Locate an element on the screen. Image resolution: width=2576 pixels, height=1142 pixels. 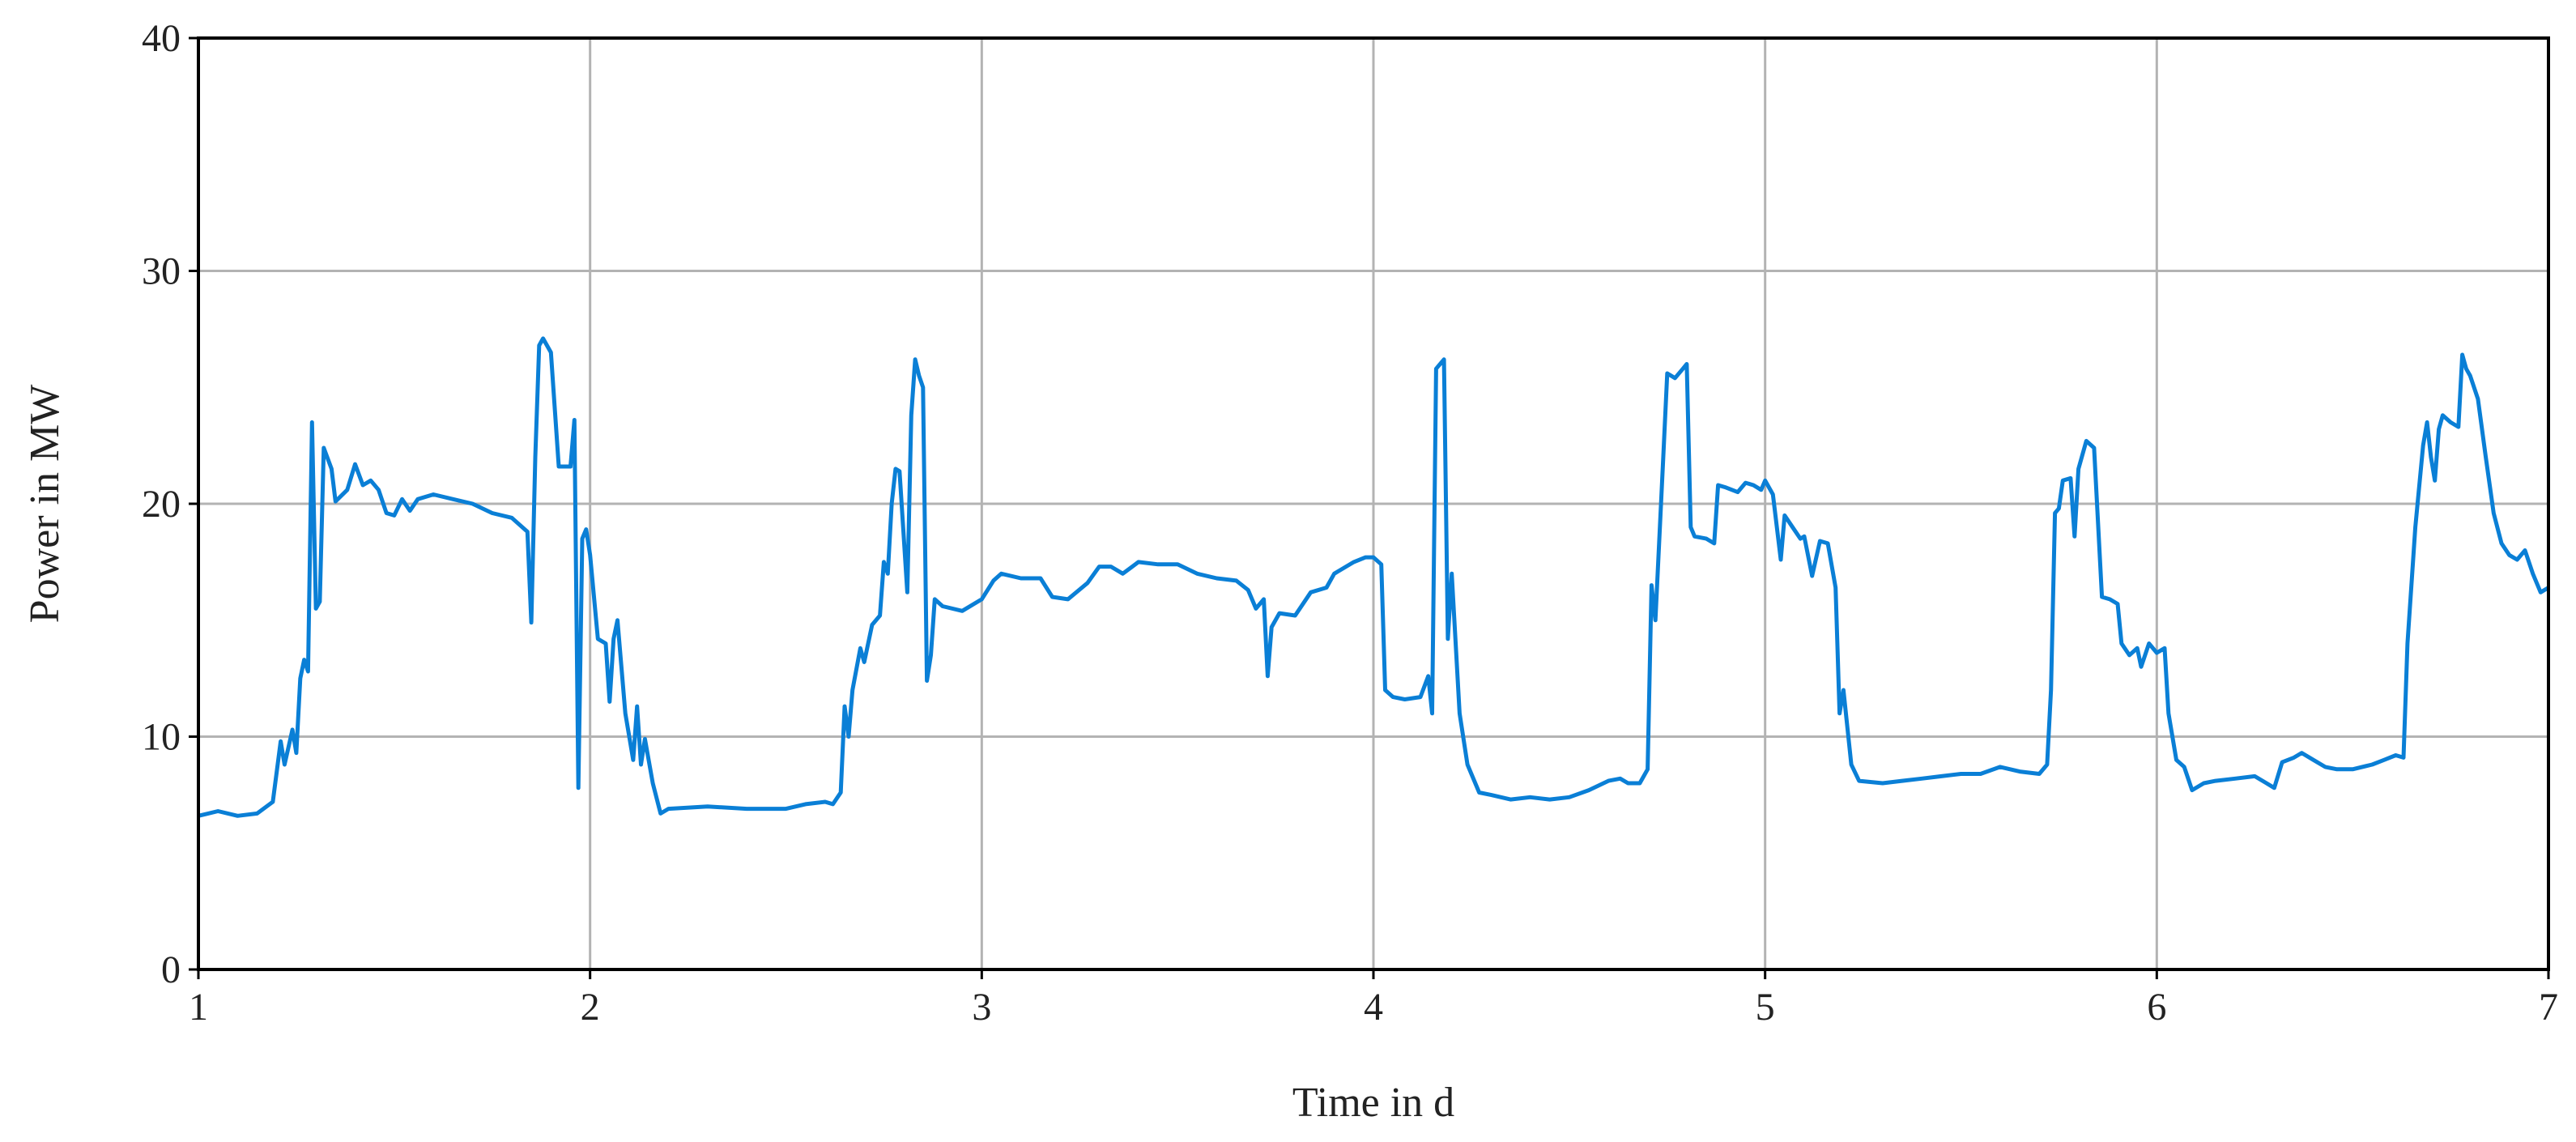
y-axis-label: Power in MW is located at coordinates (45, 504).